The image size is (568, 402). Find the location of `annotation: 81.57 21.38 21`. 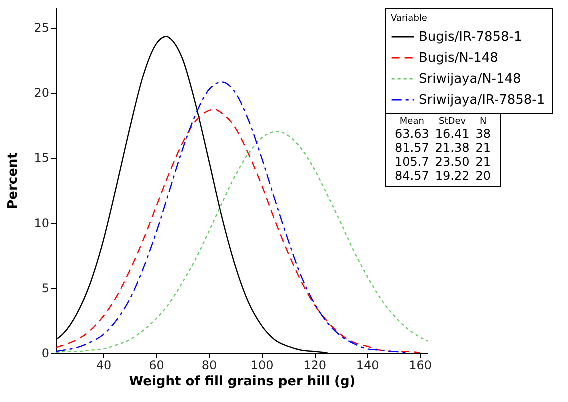

annotation: 81.57 21.38 21 is located at coordinates (443, 148).